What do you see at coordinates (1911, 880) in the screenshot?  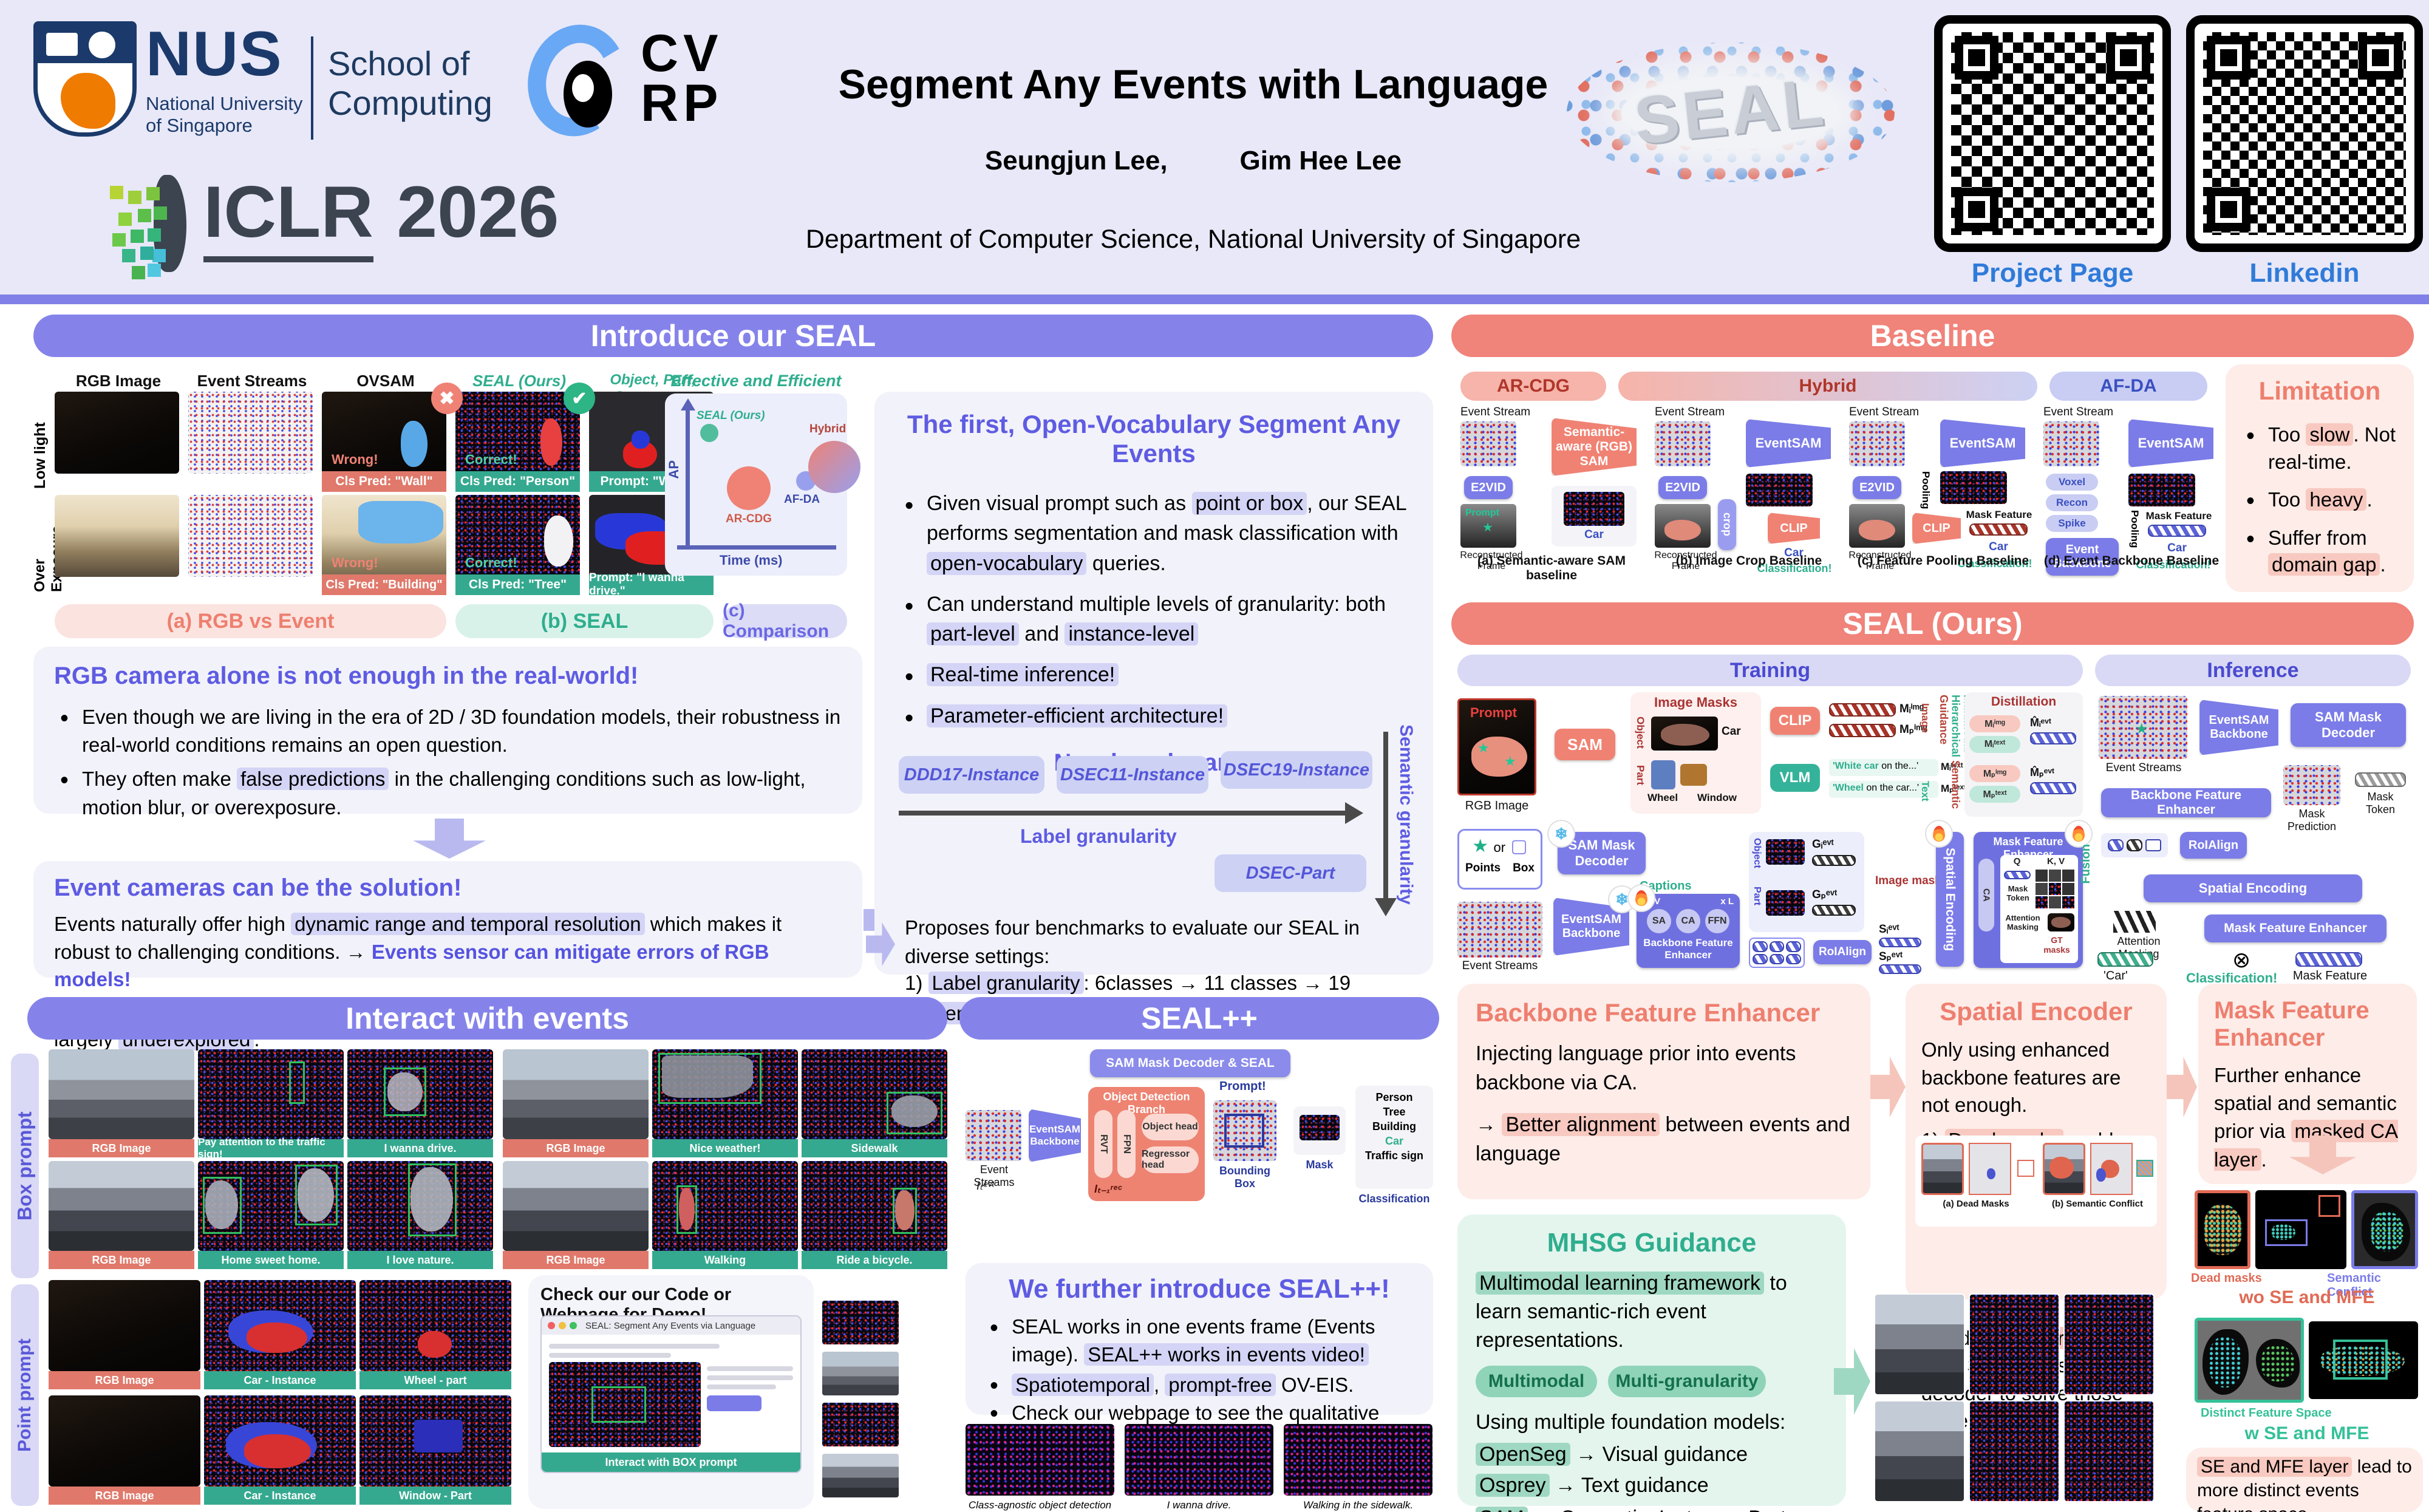 I see `image-masks-label: Image masks` at bounding box center [1911, 880].